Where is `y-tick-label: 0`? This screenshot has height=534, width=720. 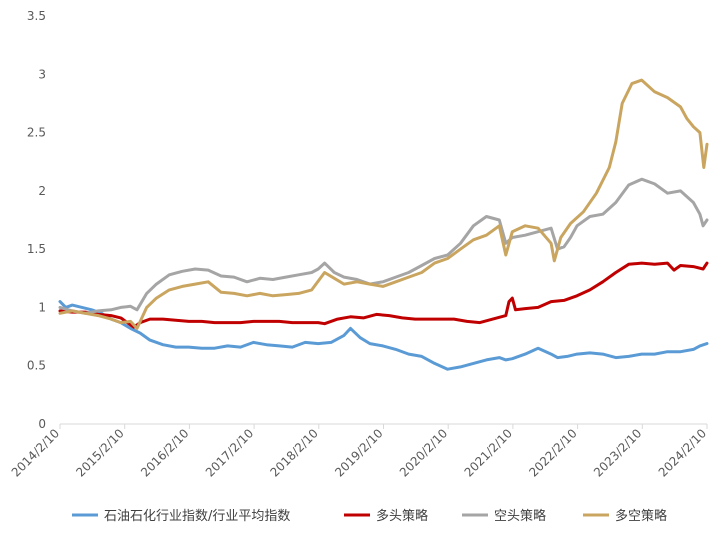
y-tick-label: 0 is located at coordinates (42, 424).